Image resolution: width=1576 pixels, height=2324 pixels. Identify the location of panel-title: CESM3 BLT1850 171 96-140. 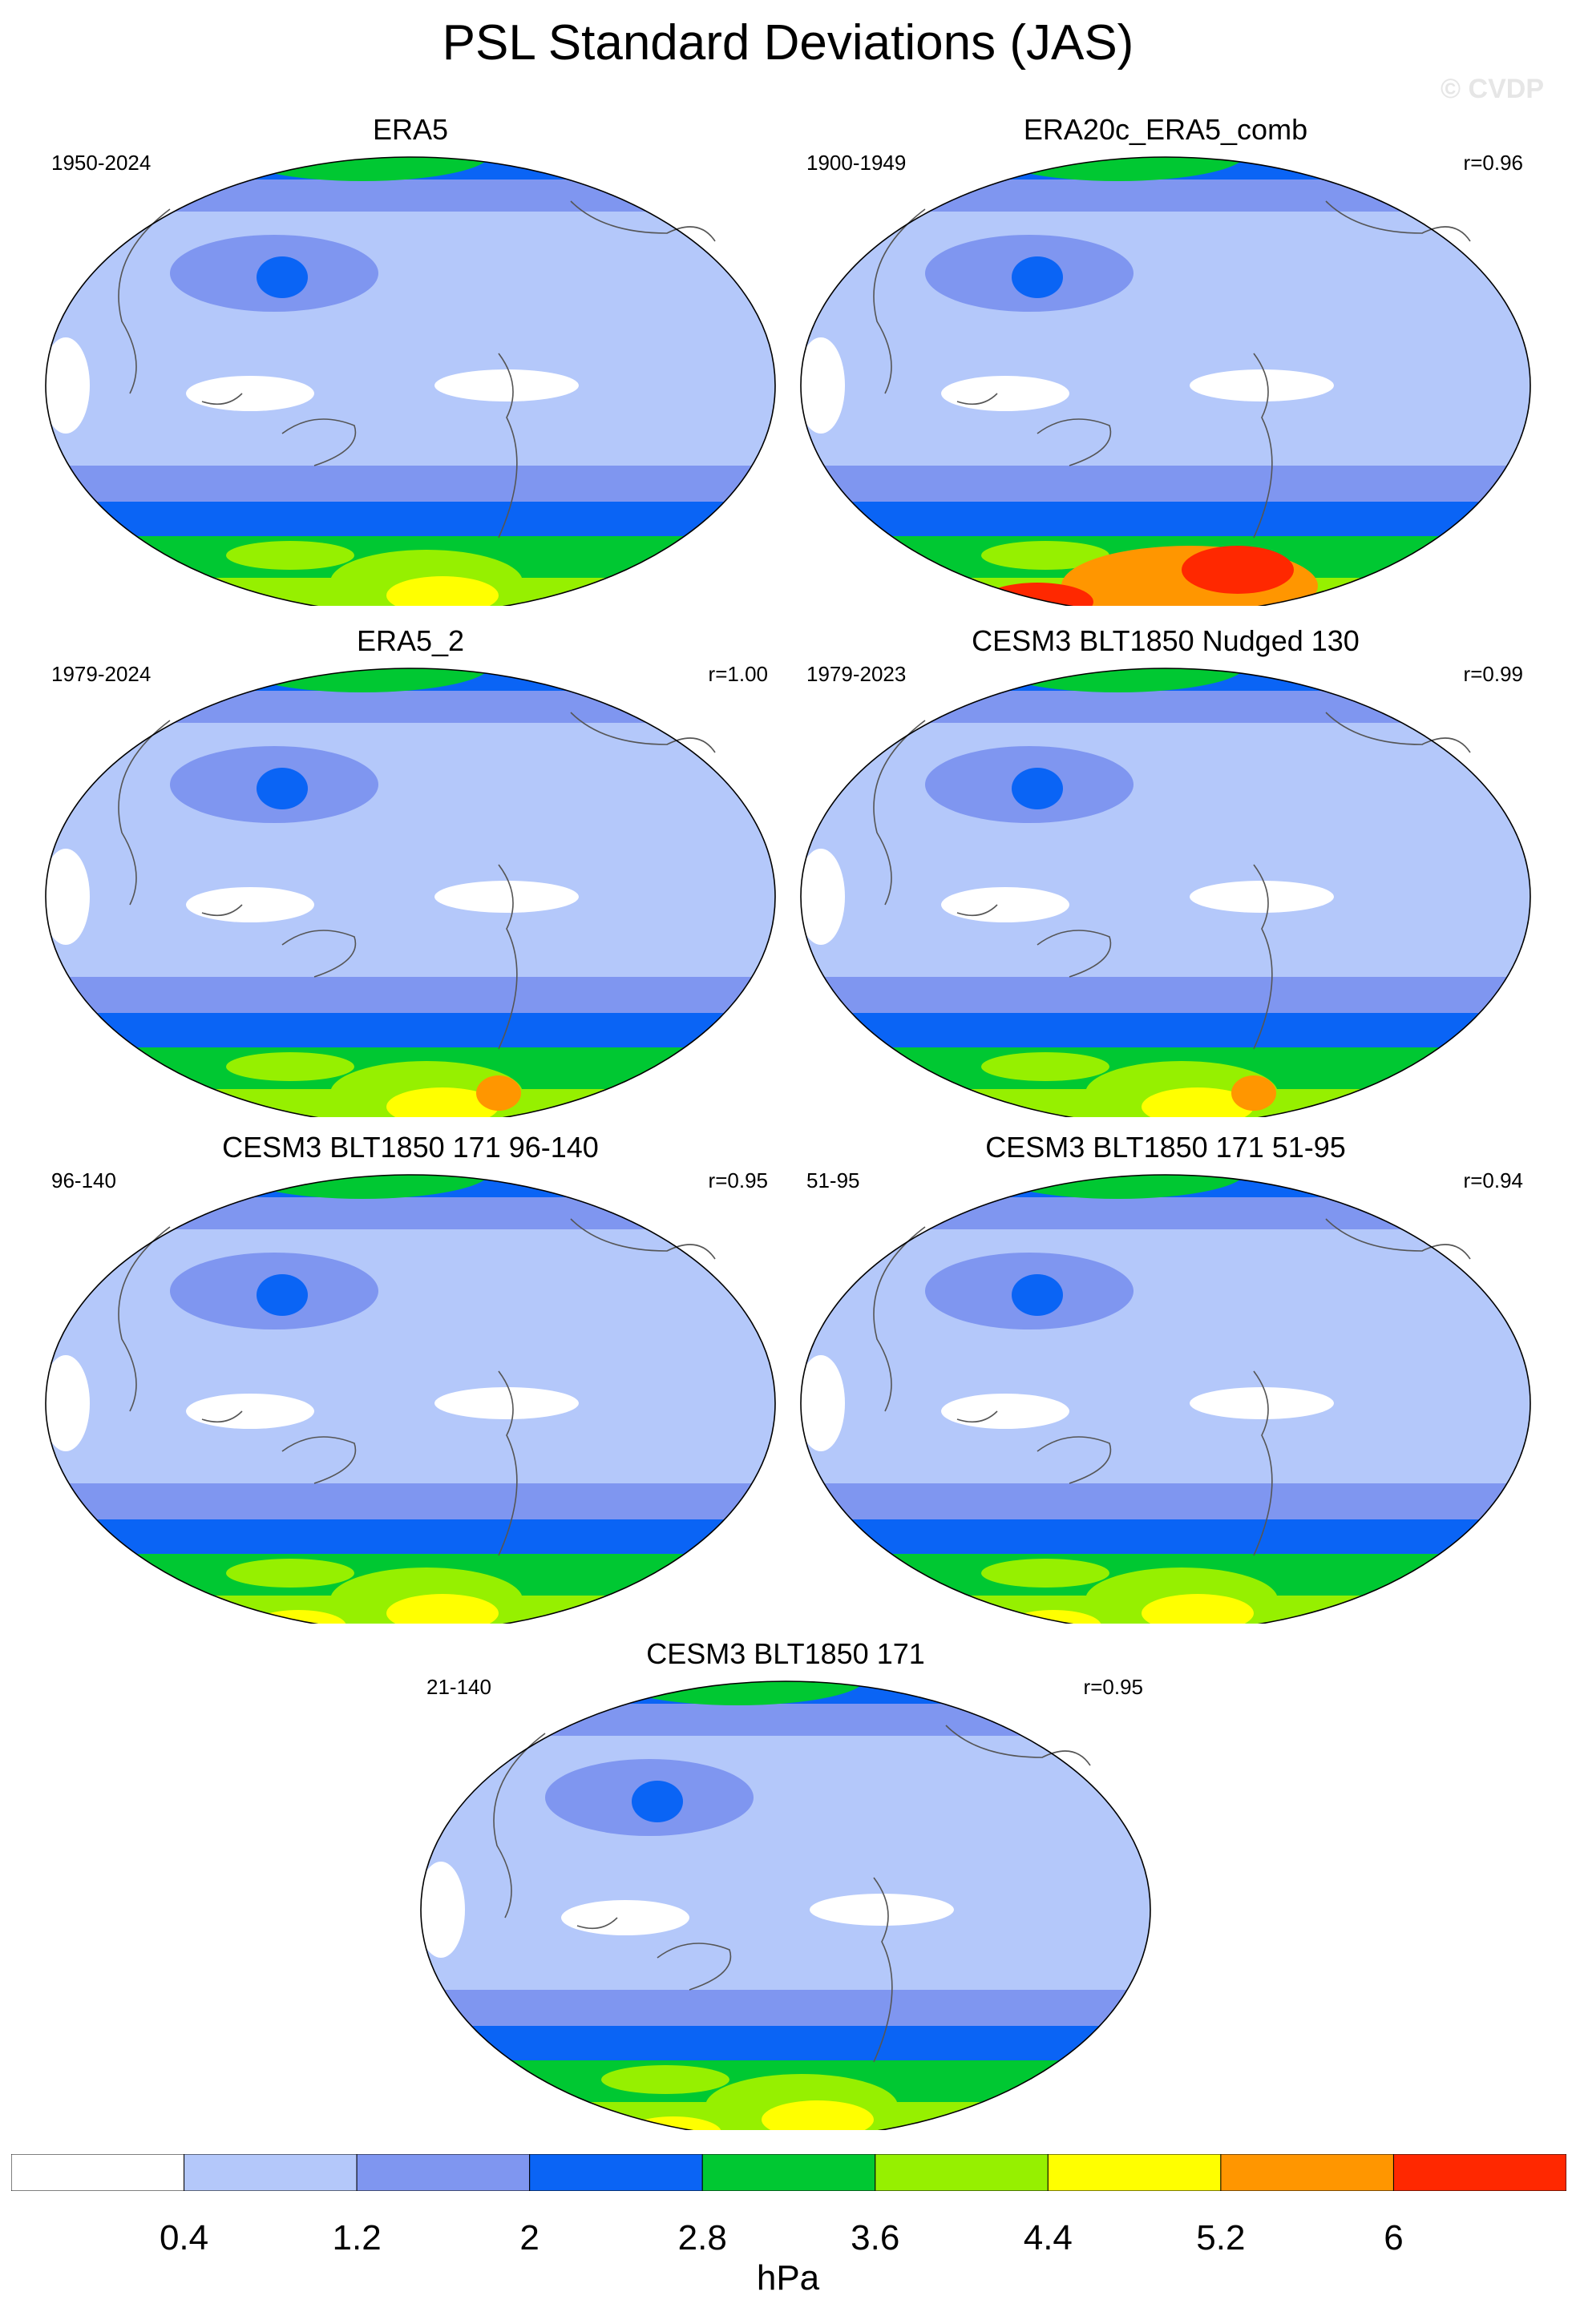
(410, 1147).